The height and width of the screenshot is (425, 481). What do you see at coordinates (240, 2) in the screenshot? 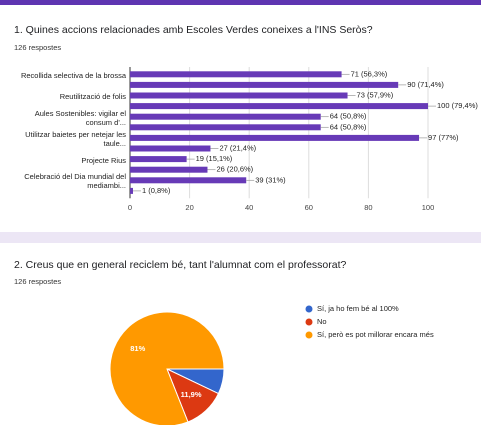
I see `card-accent` at bounding box center [240, 2].